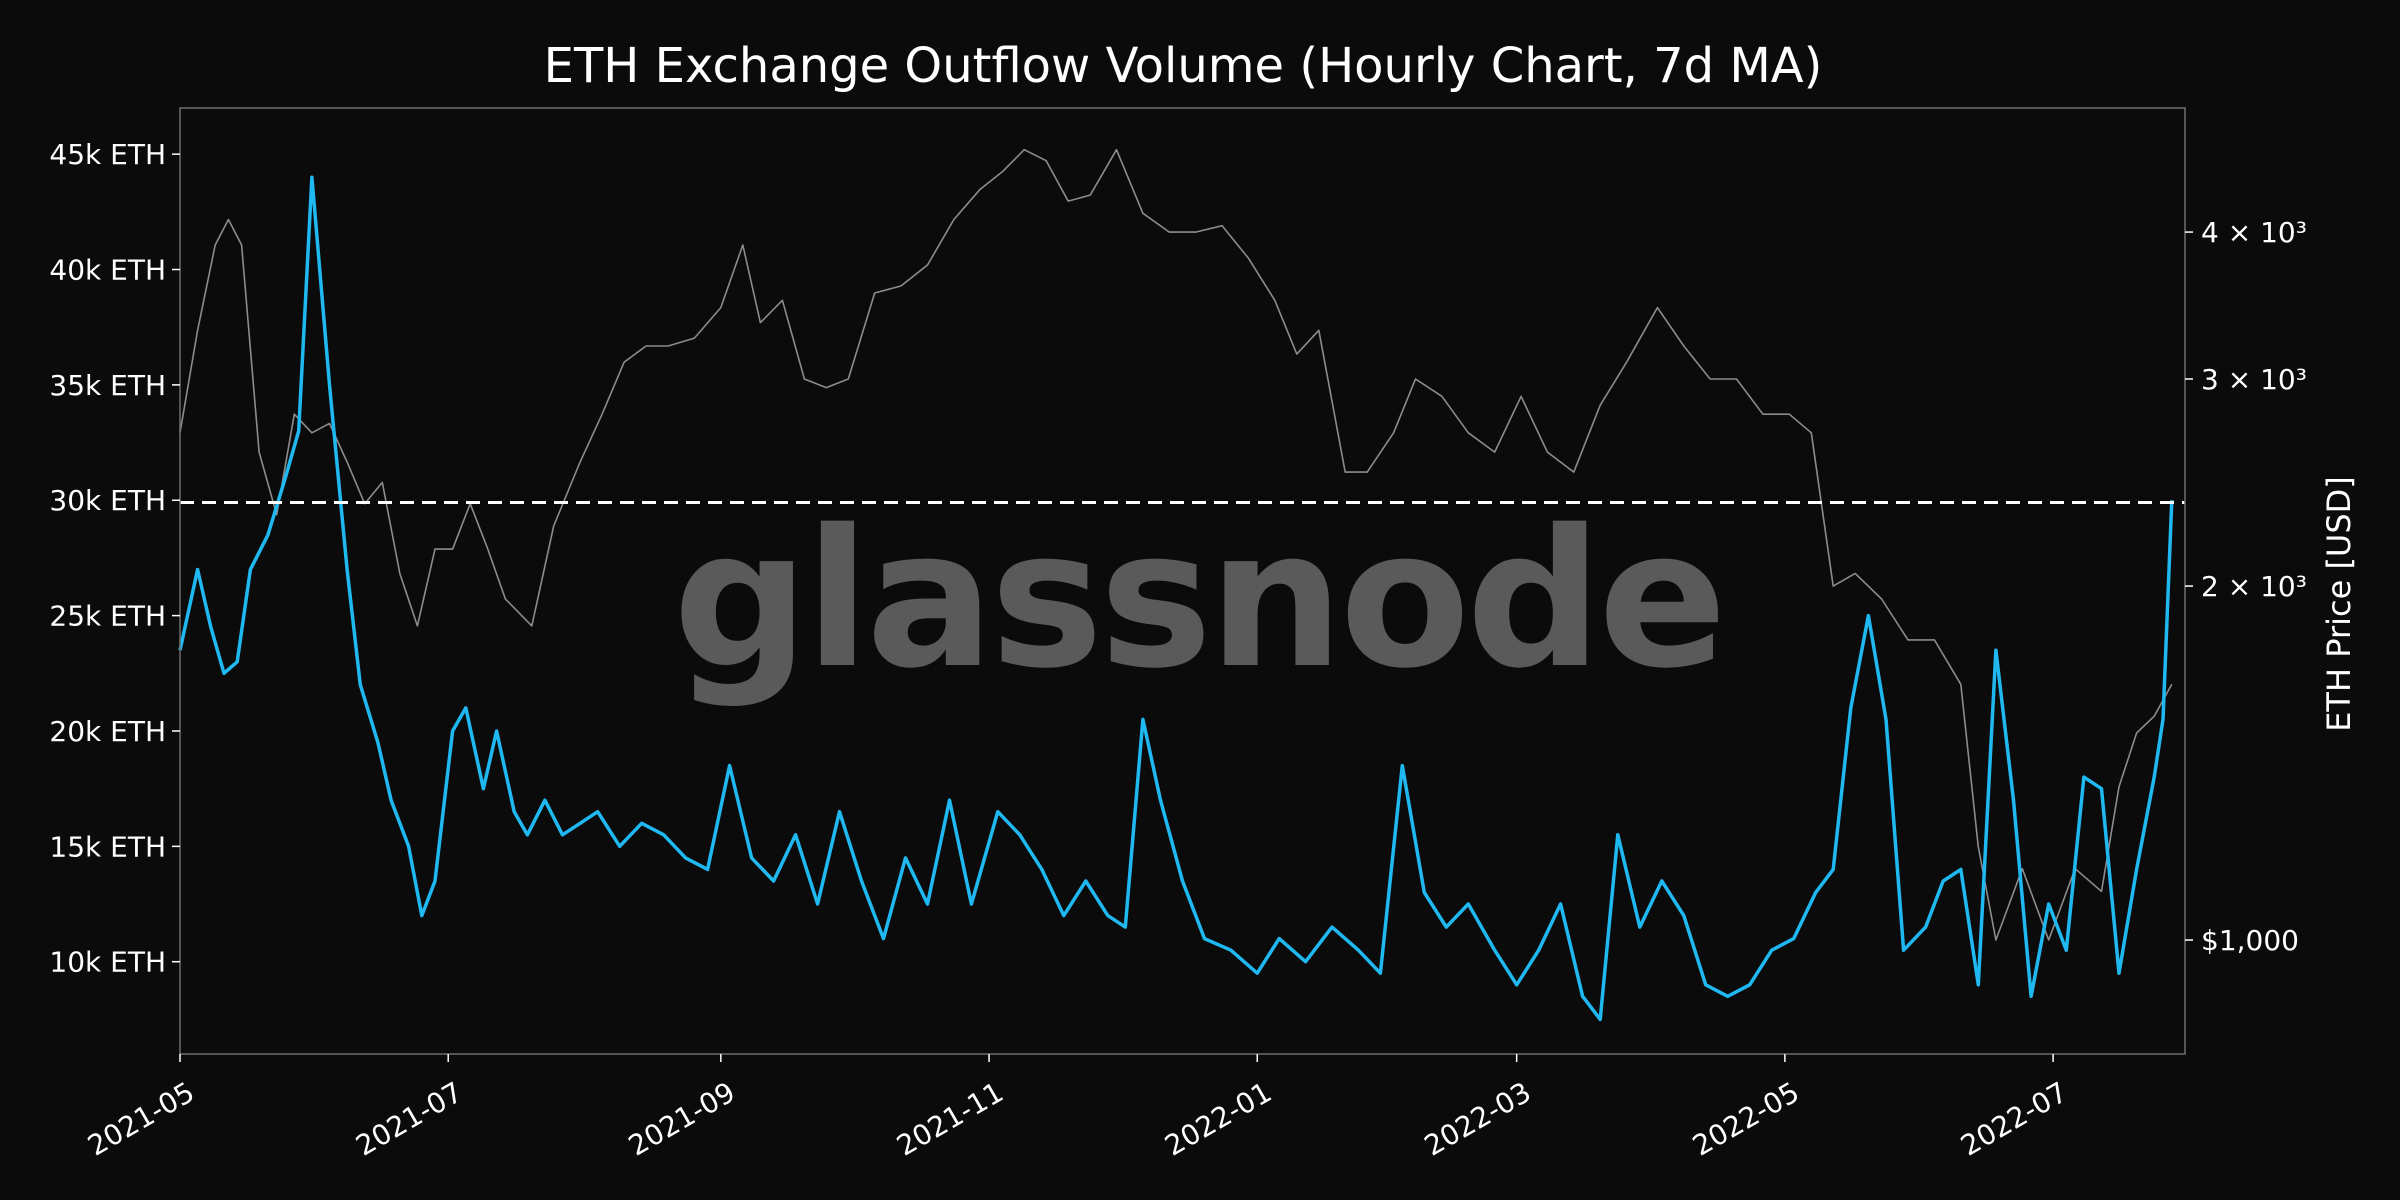 The height and width of the screenshot is (1200, 2400). I want to click on y-right-tick-label: $1,000, so click(2250, 940).